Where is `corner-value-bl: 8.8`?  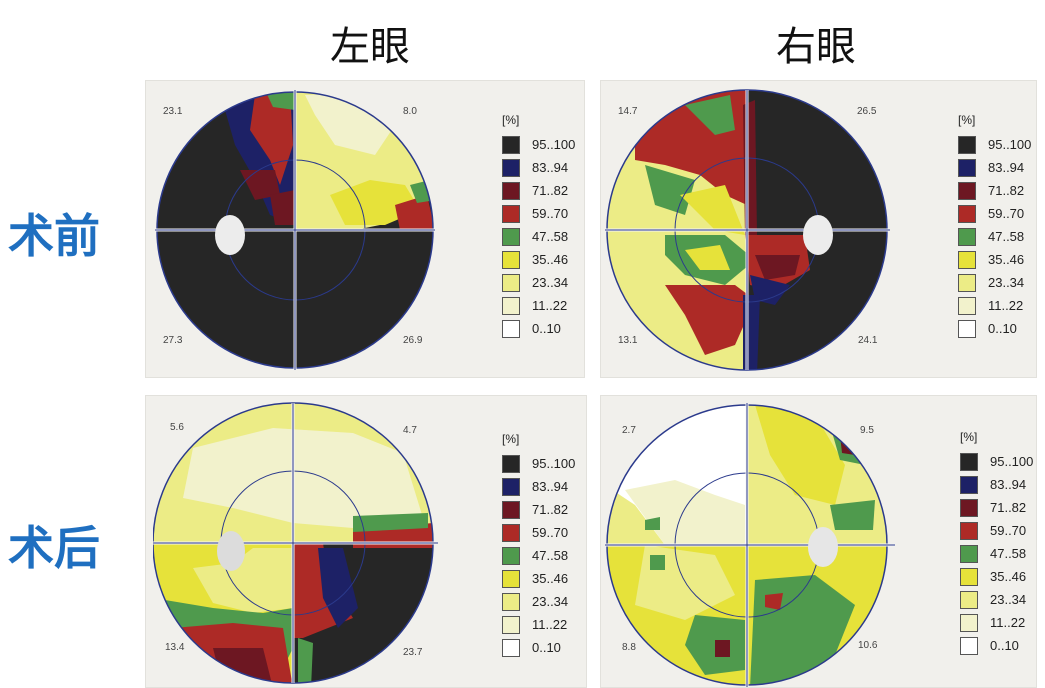
corner-value-bl: 8.8 is located at coordinates (629, 647).